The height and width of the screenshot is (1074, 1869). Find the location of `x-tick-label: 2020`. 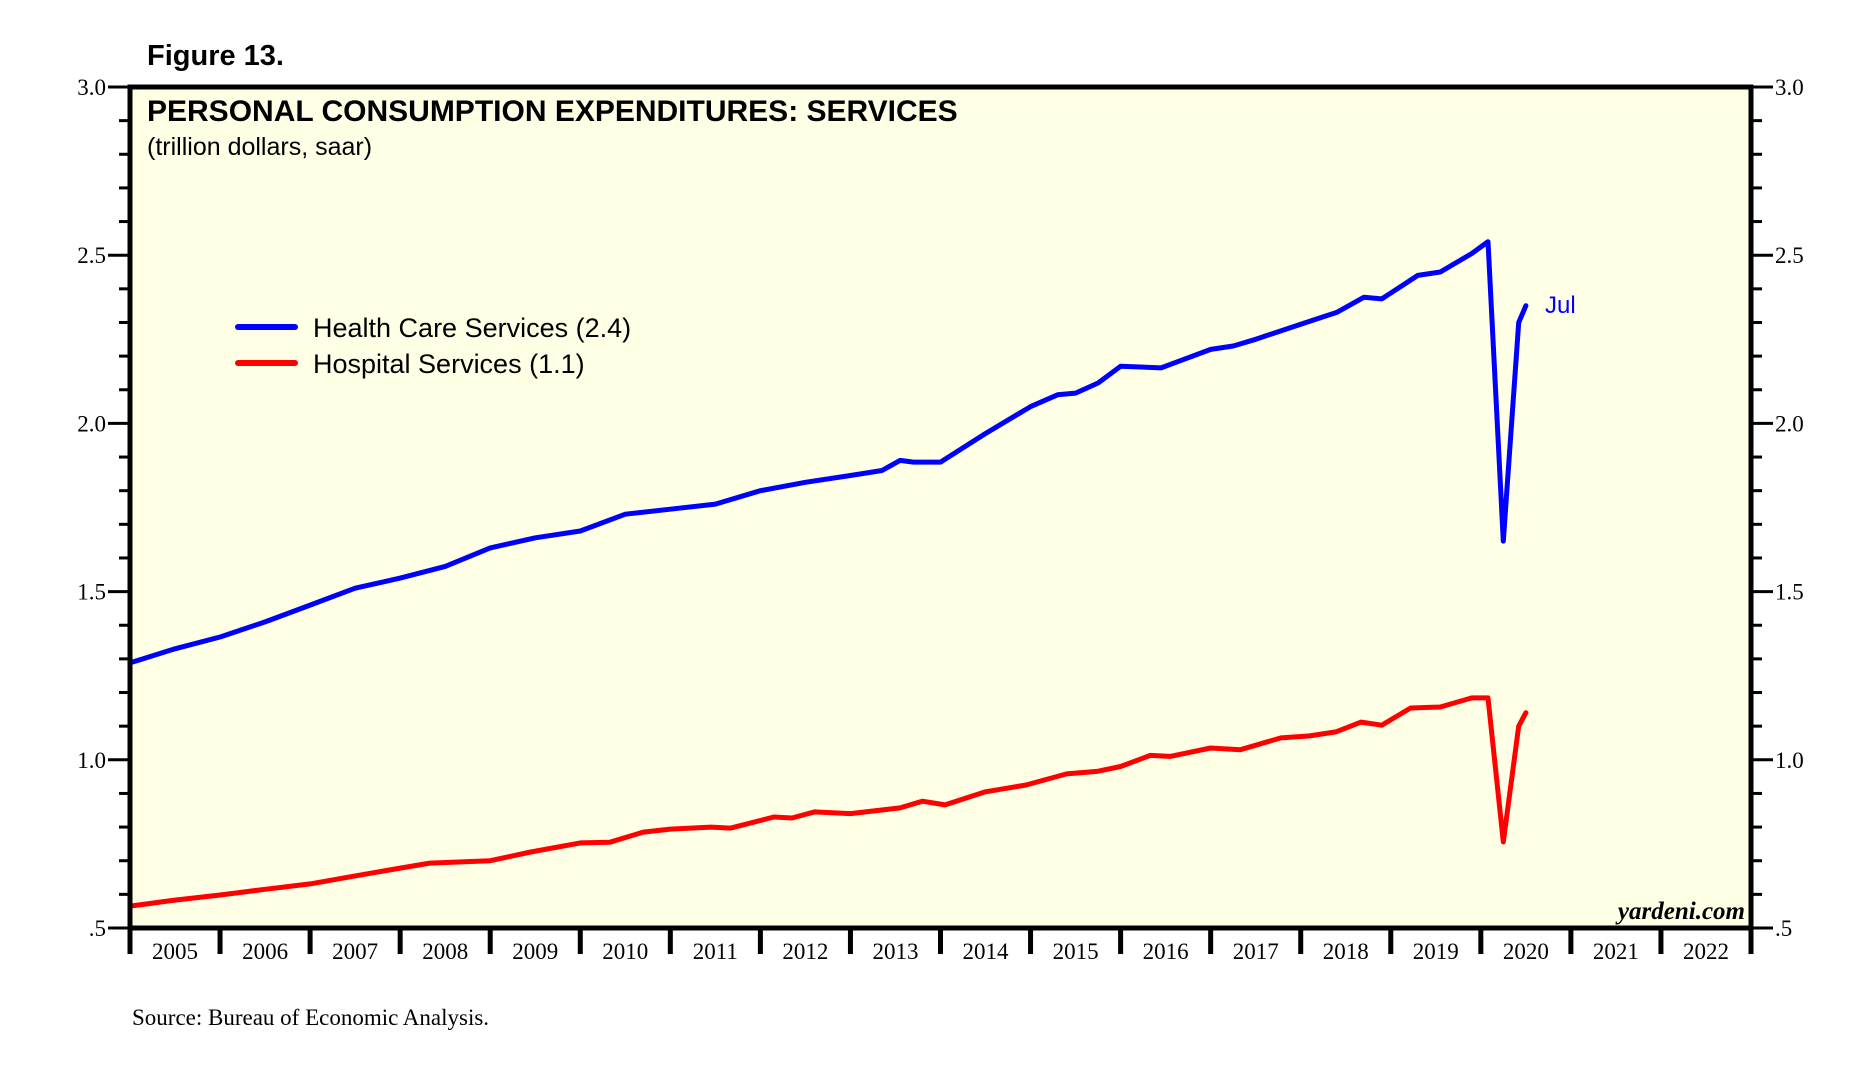

x-tick-label: 2020 is located at coordinates (1526, 951).